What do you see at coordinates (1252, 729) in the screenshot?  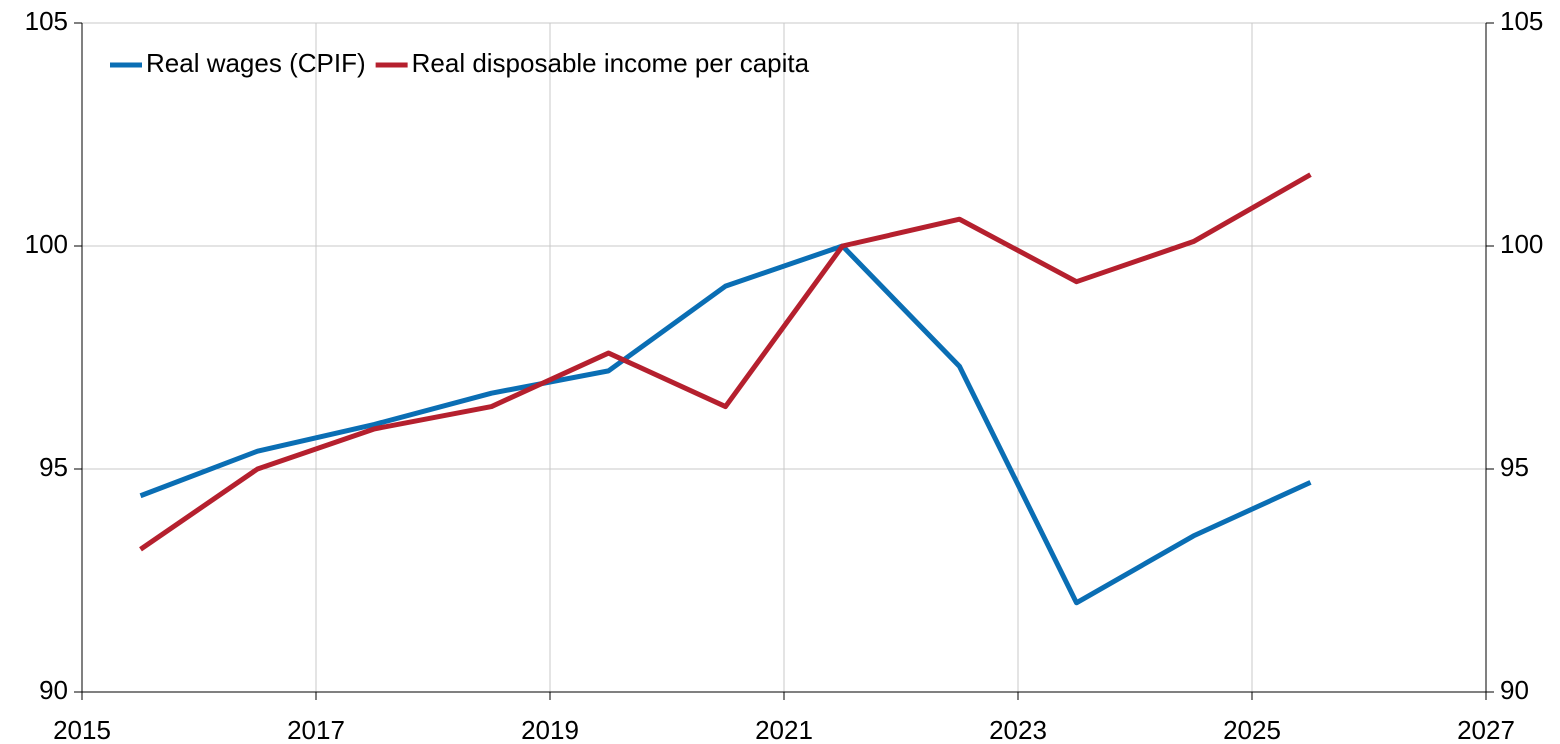 I see `x-tick-label: 2025` at bounding box center [1252, 729].